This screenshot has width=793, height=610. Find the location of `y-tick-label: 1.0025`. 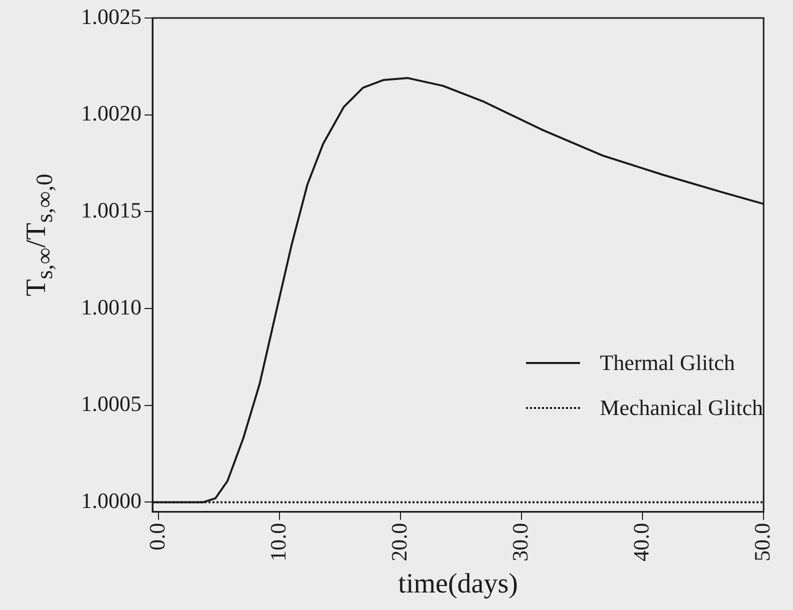

y-tick-label: 1.0025 is located at coordinates (111, 16).